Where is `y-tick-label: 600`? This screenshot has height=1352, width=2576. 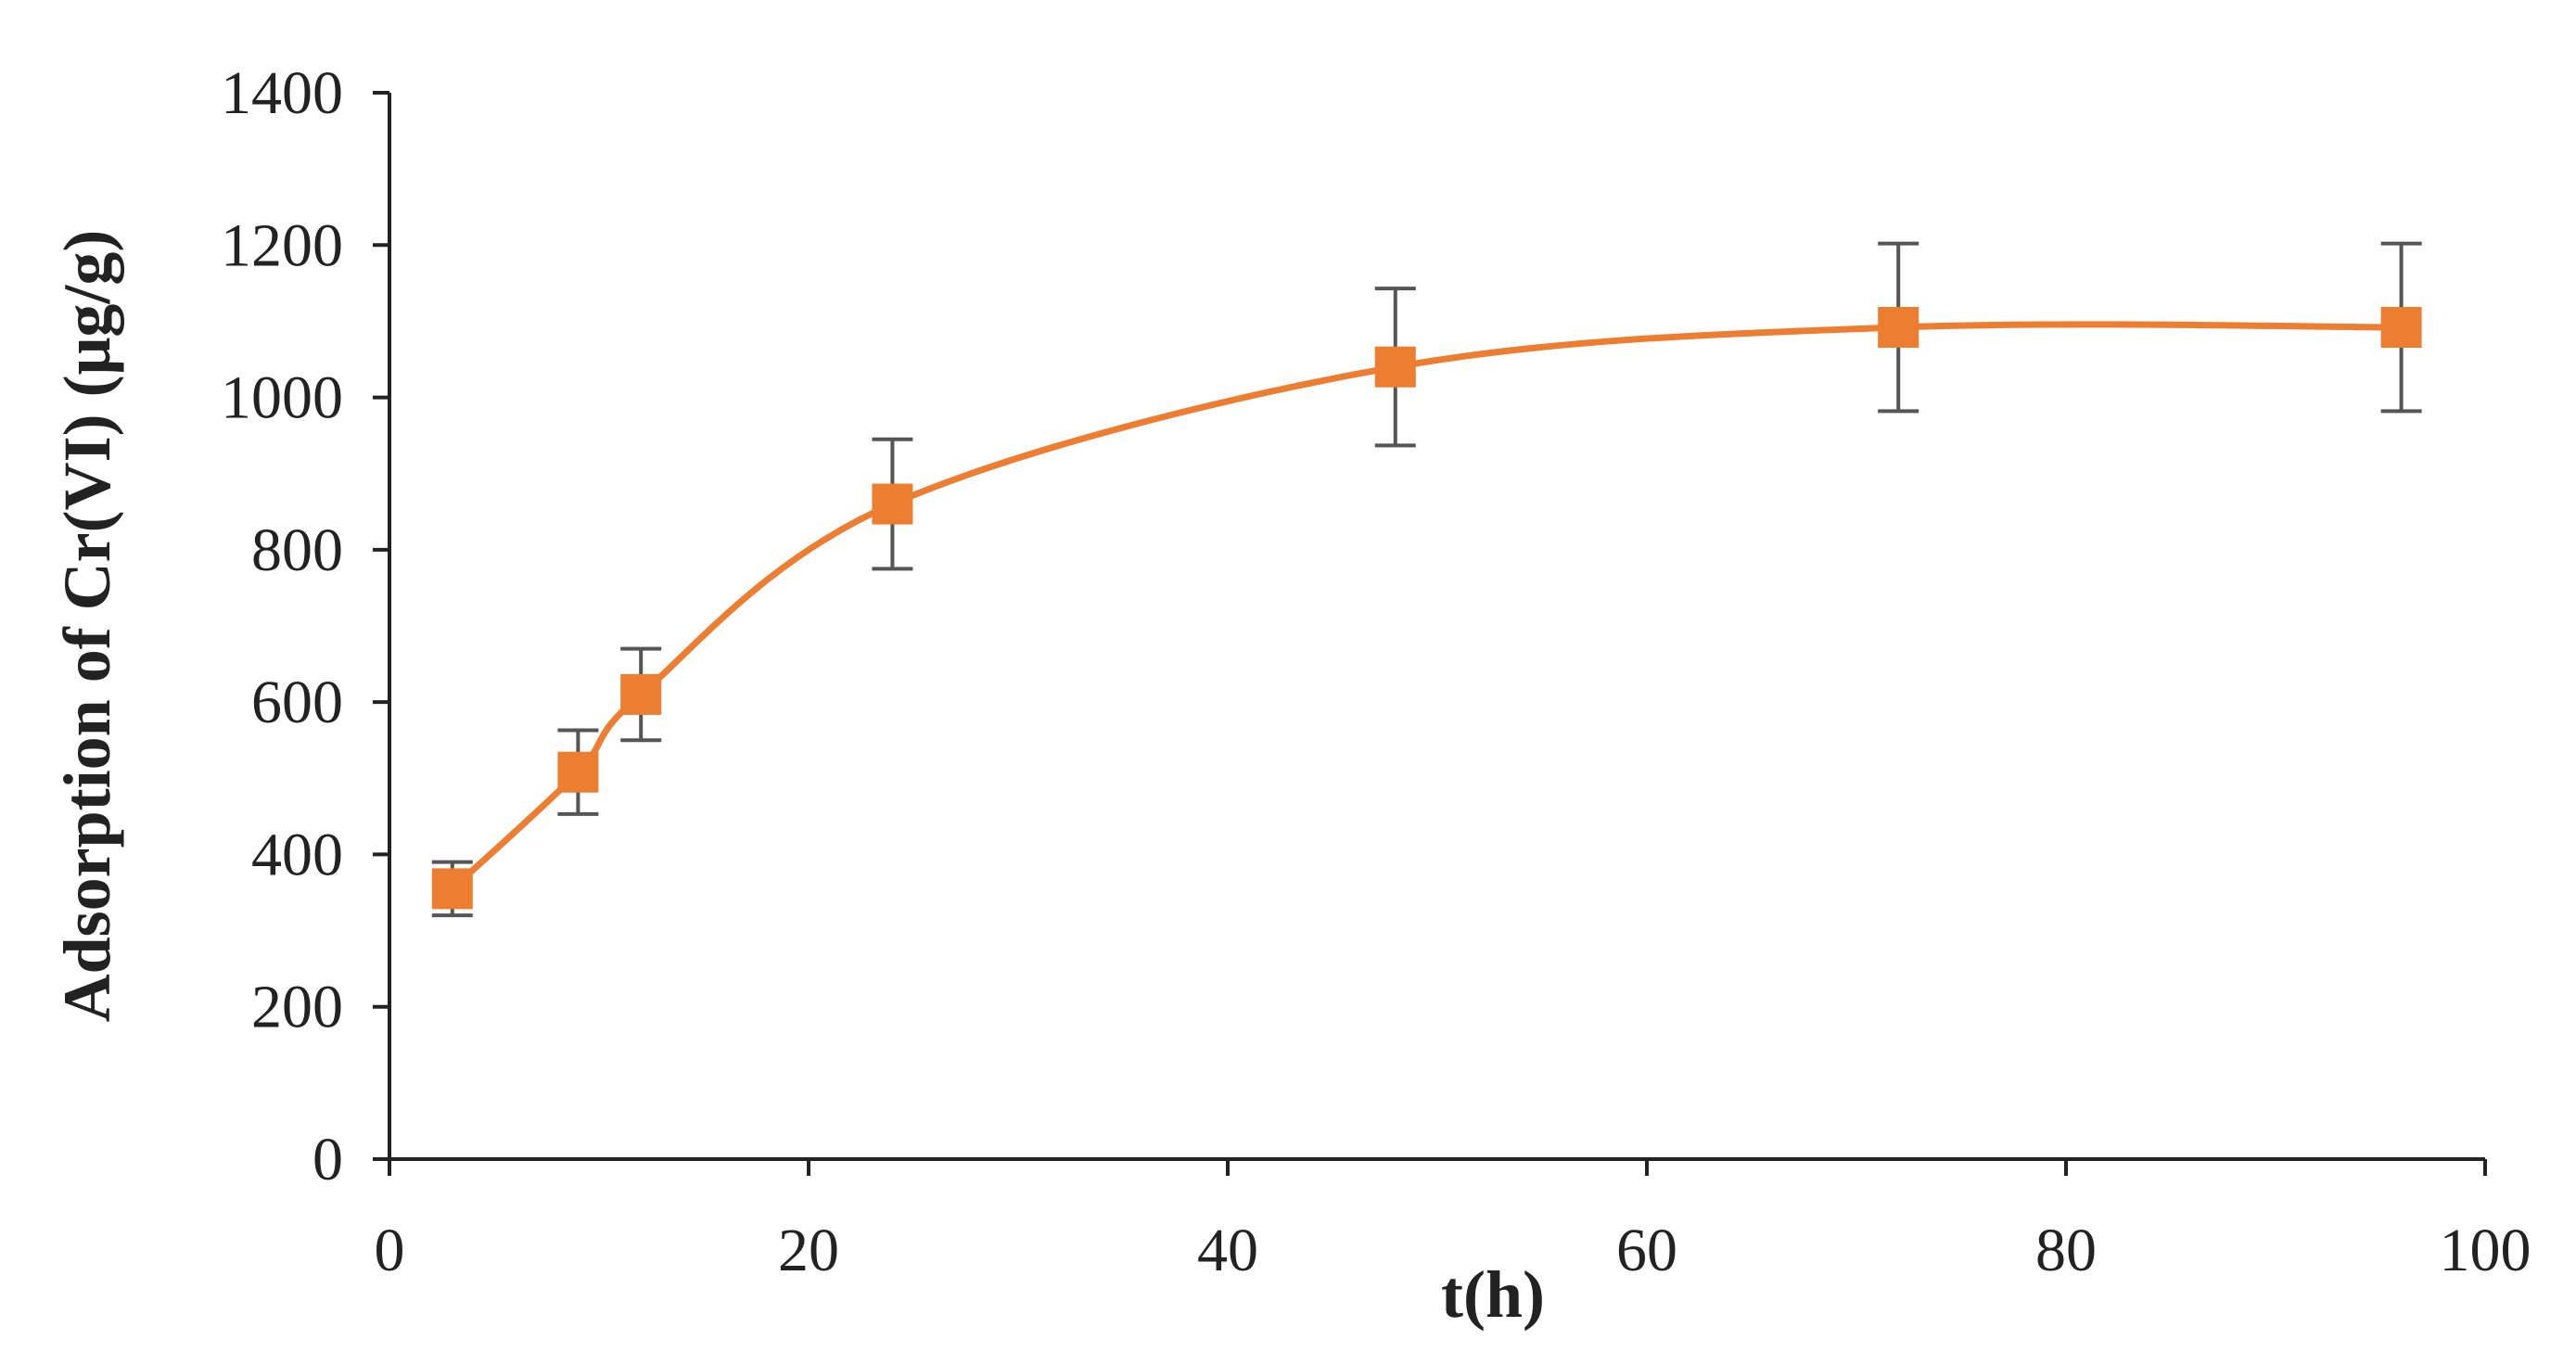 y-tick-label: 600 is located at coordinates (297, 702).